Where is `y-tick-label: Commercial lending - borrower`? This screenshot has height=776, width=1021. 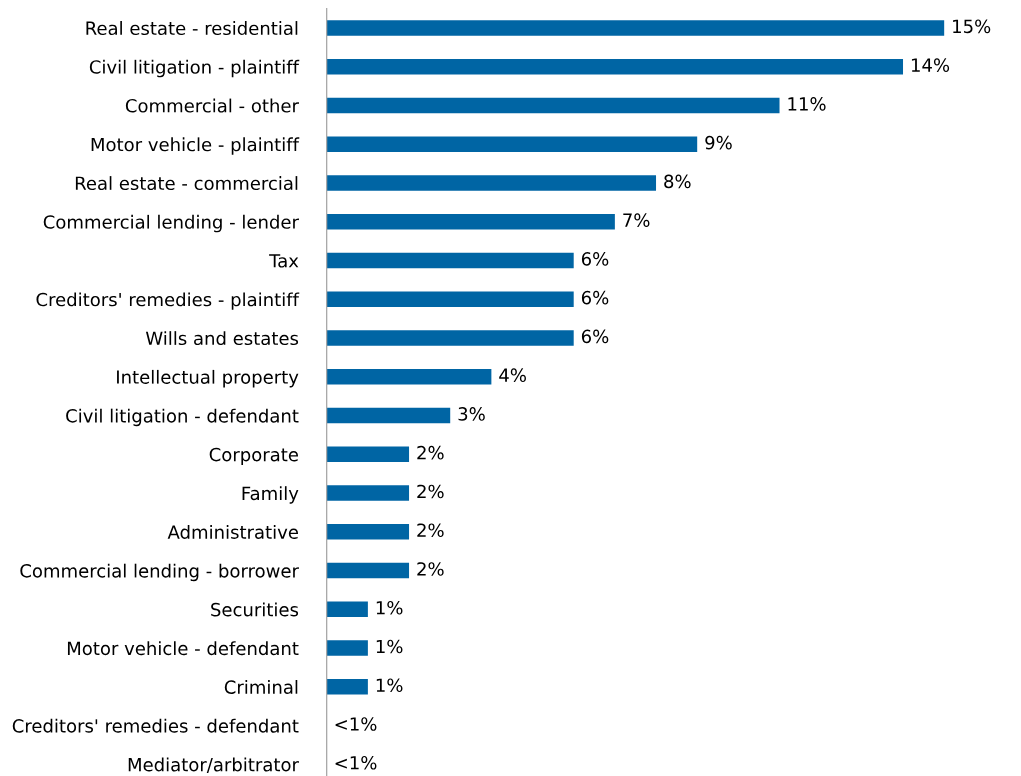 y-tick-label: Commercial lending - borrower is located at coordinates (159, 572).